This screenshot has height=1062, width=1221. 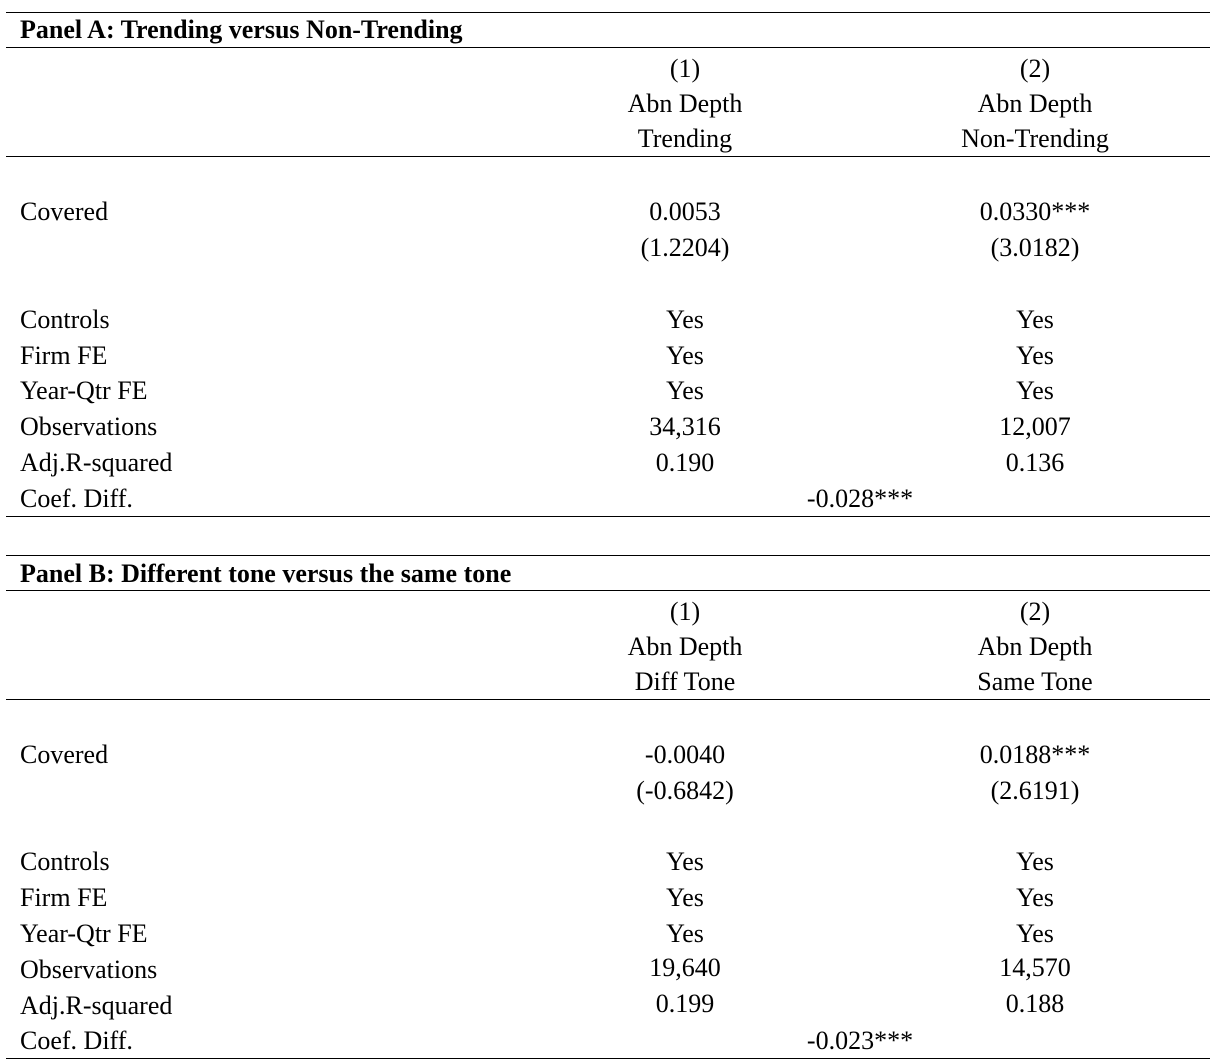 What do you see at coordinates (608, 590) in the screenshot?
I see `panel-b-title-rule` at bounding box center [608, 590].